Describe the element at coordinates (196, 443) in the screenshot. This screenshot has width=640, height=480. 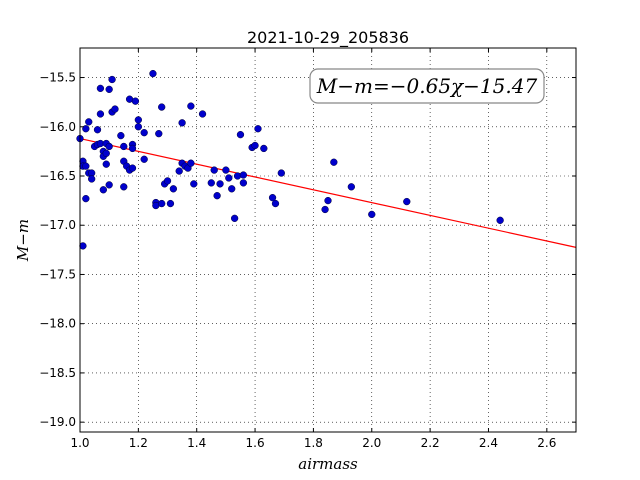
I see `x-tick-label: 1.4` at that location.